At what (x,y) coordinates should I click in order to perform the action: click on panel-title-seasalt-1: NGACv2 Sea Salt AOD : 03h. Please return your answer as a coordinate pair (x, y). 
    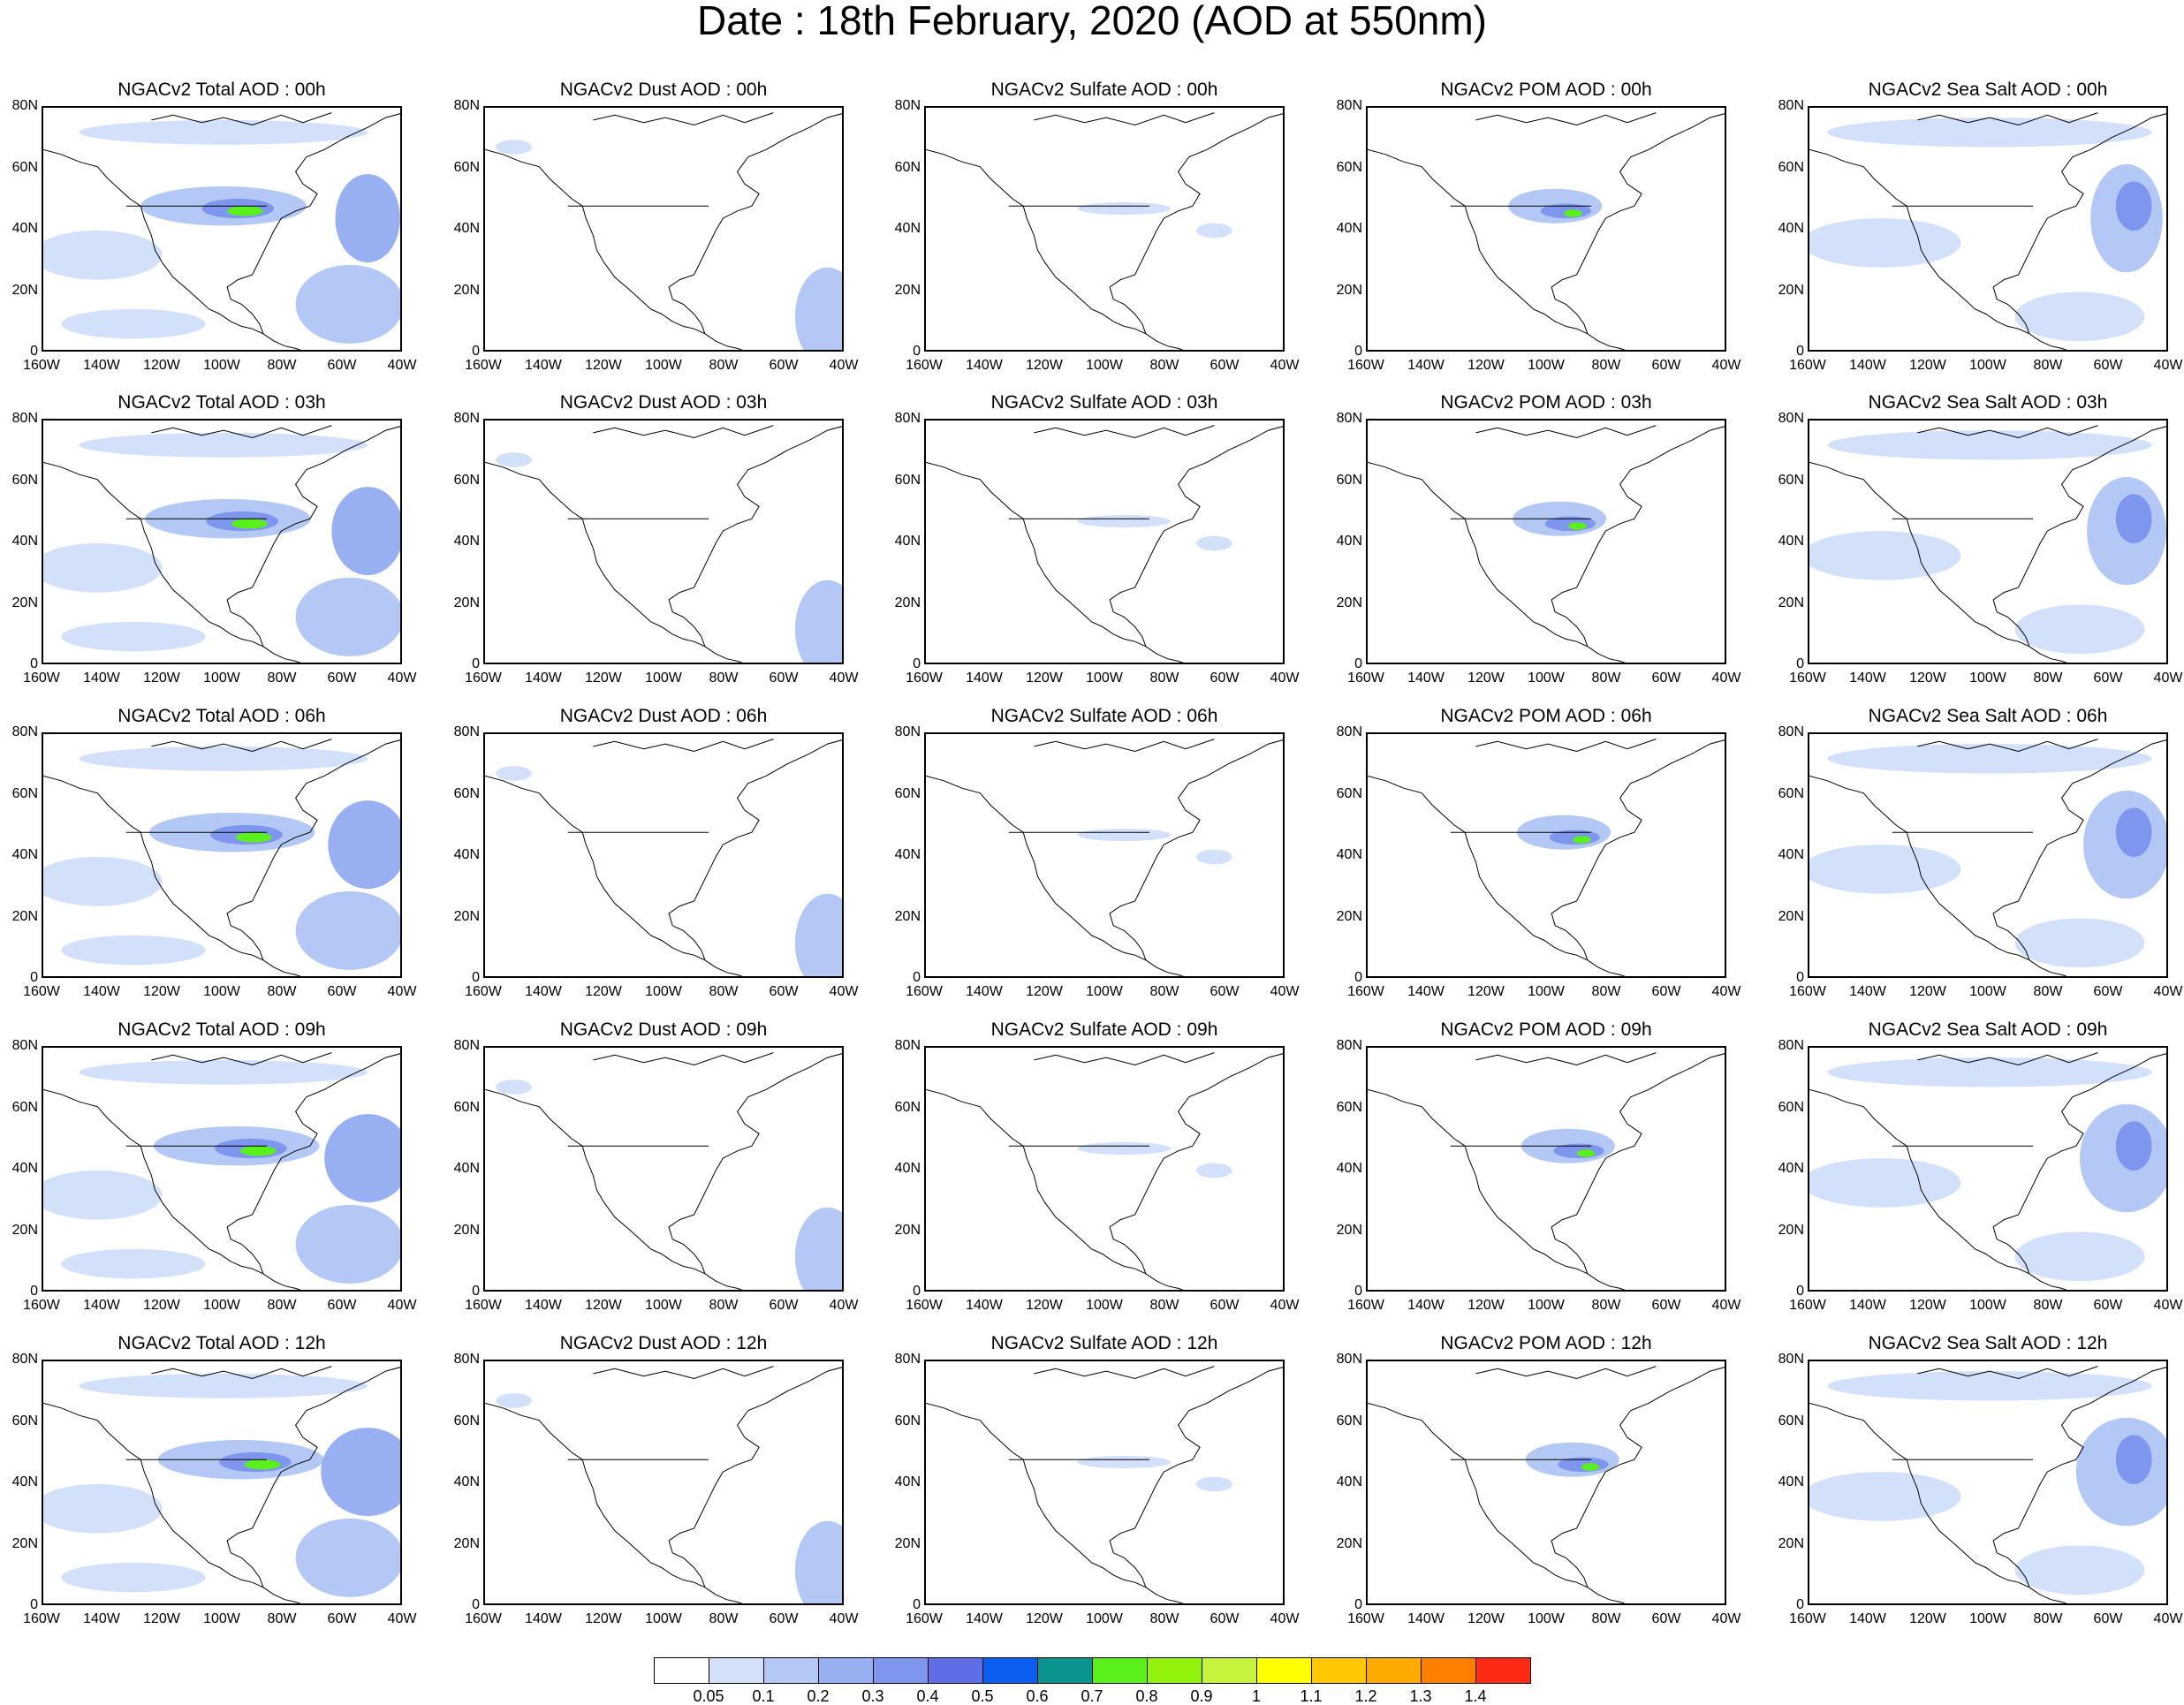
    Looking at the image, I should click on (1988, 403).